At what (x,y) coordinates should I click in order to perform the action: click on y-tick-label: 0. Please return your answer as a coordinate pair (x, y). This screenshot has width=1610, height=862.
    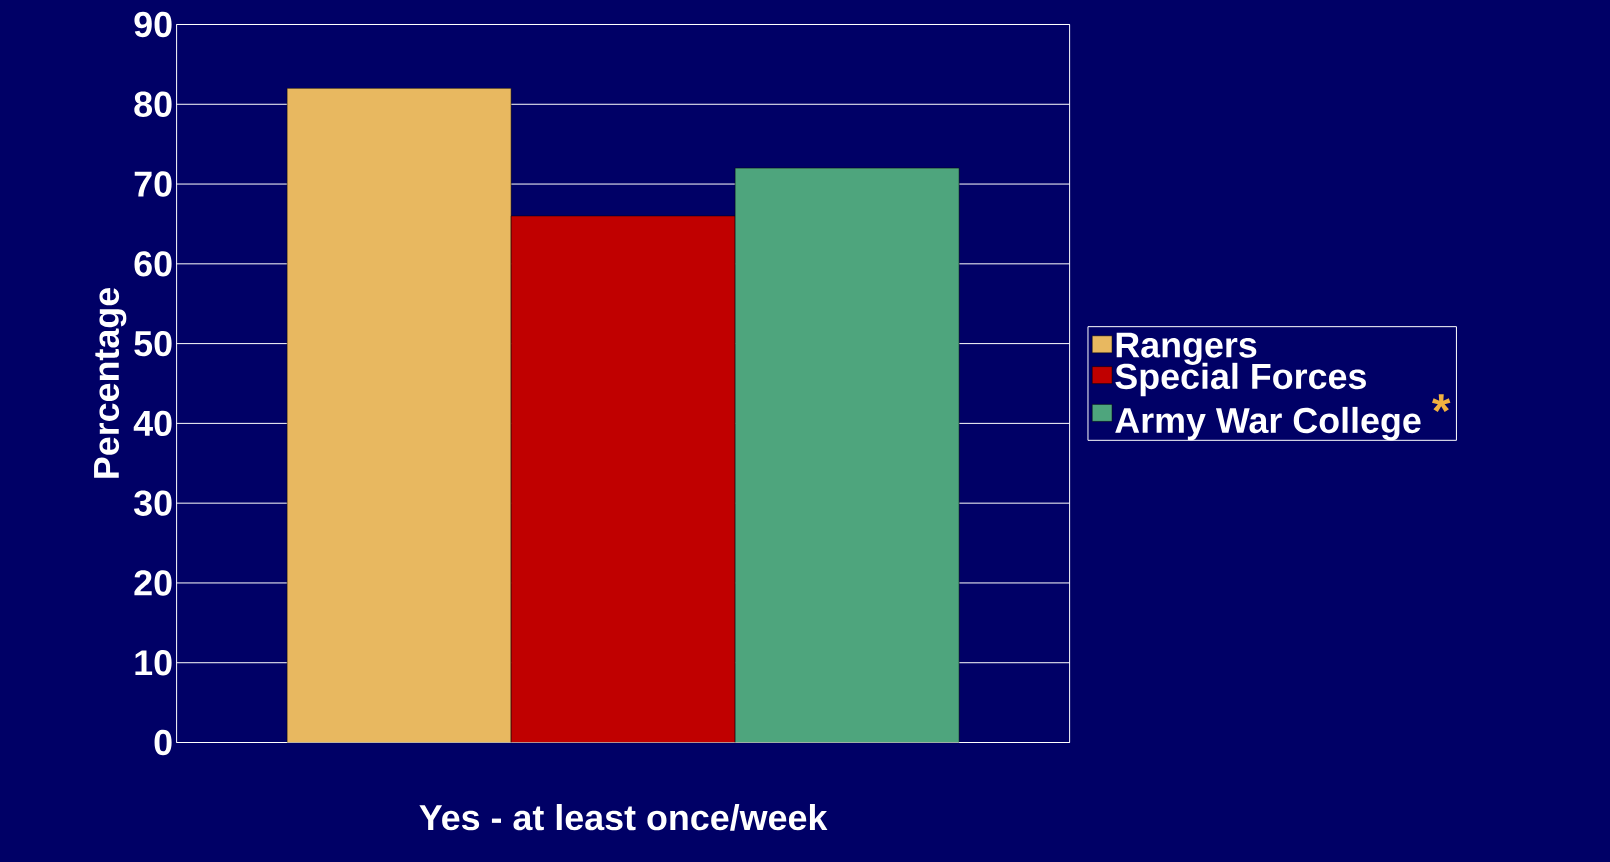
    Looking at the image, I should click on (163, 742).